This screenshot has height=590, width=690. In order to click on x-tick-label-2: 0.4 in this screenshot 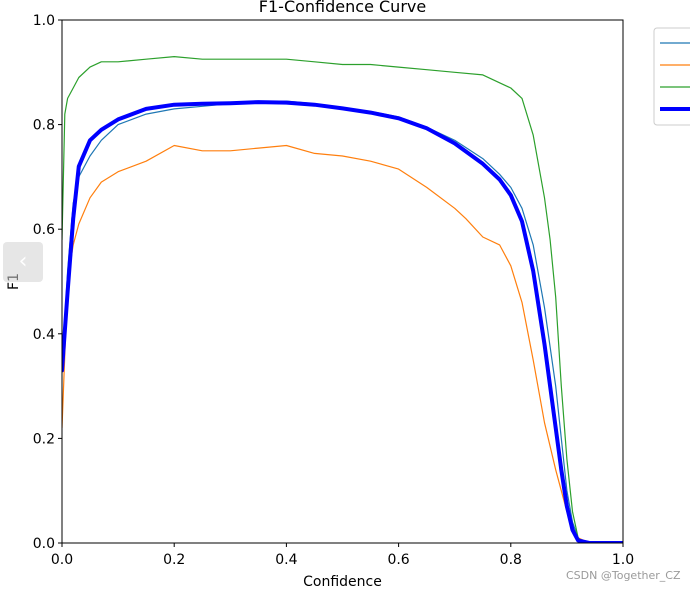, I will do `click(286, 560)`.